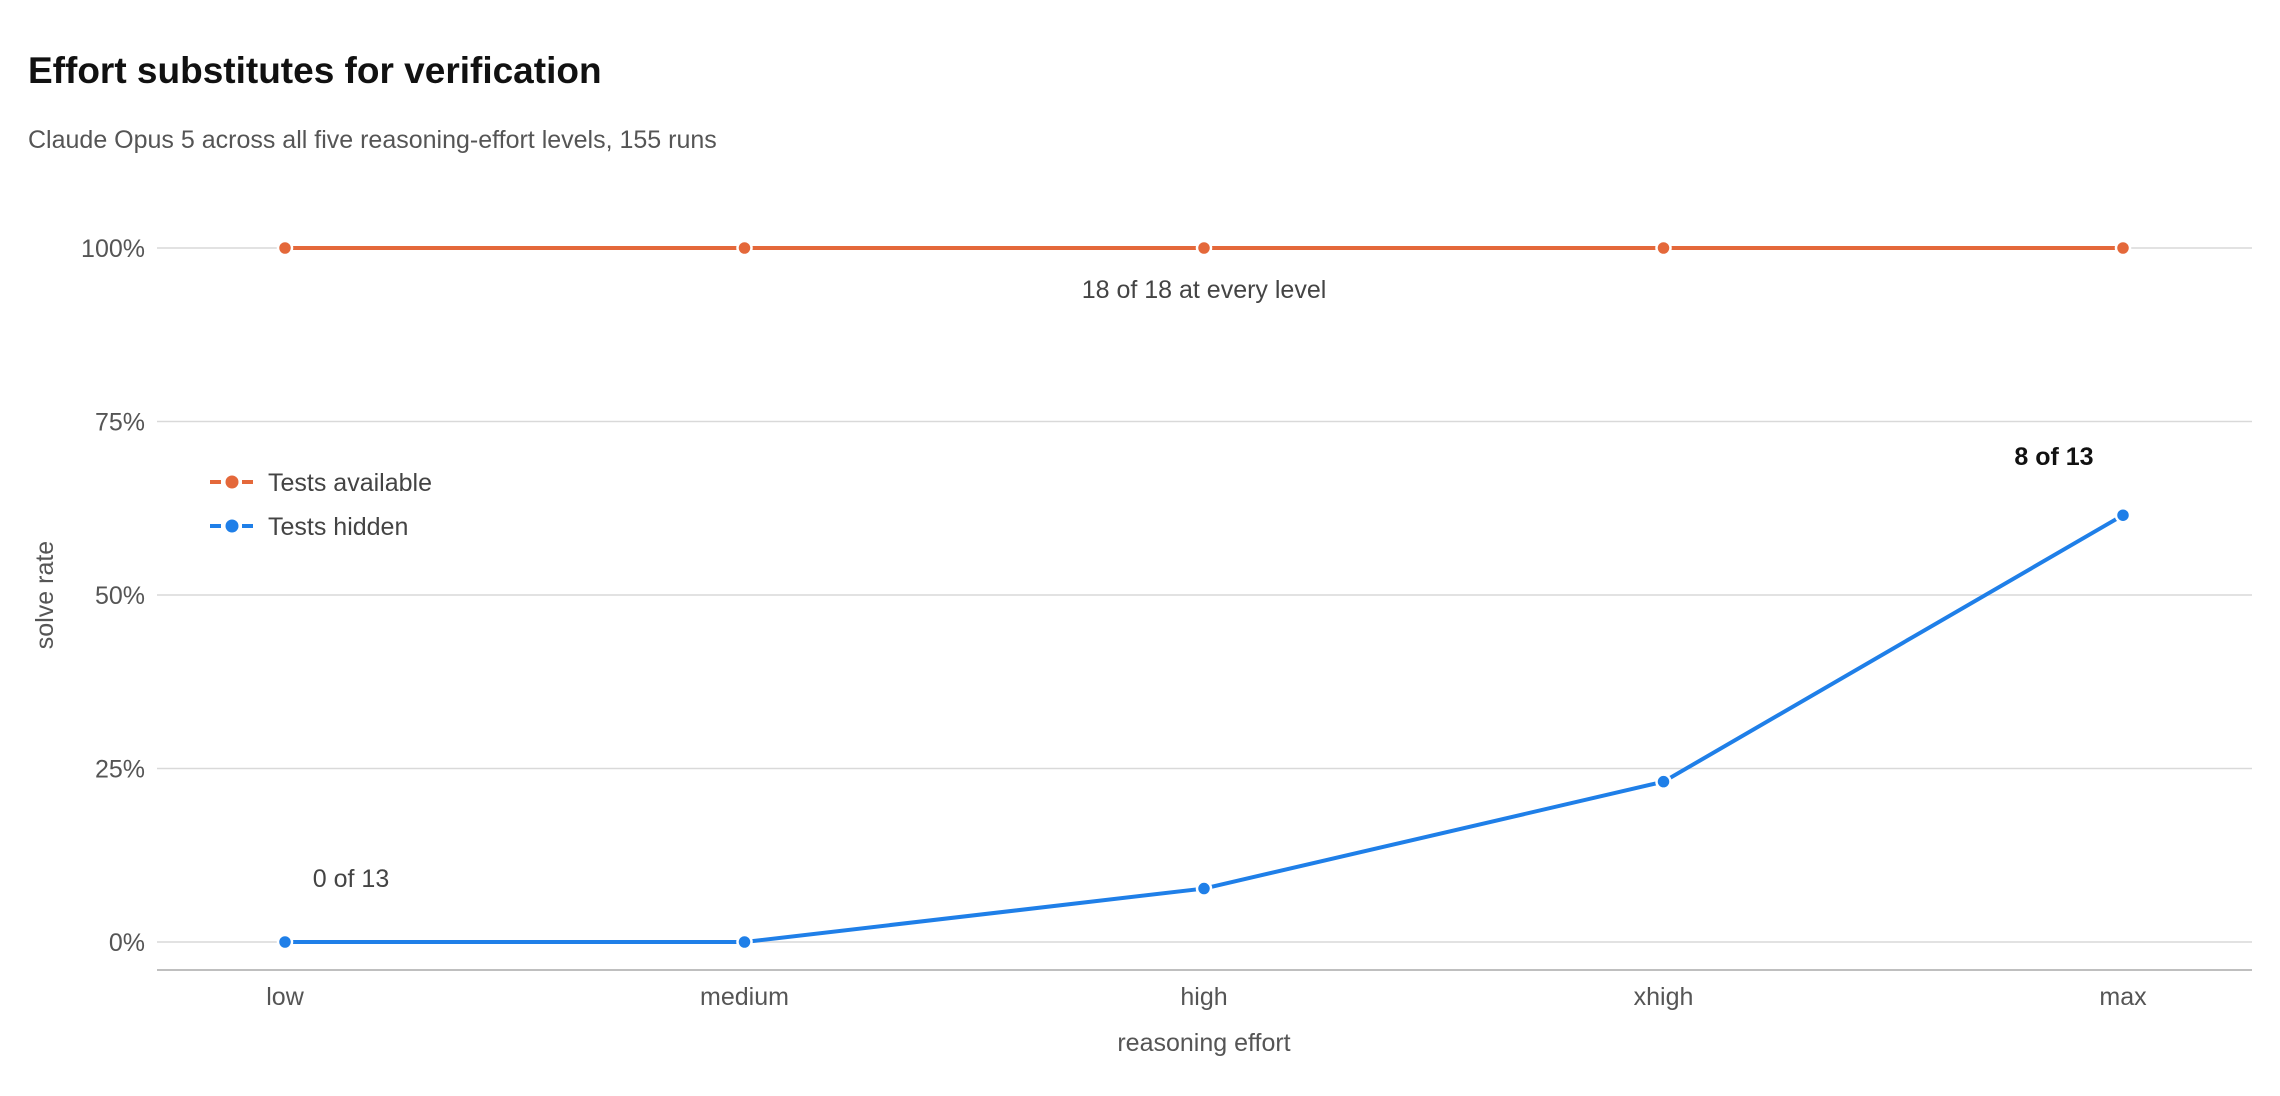 The height and width of the screenshot is (1096, 2280). I want to click on annotation-label: 8 of 13, so click(2053, 457).